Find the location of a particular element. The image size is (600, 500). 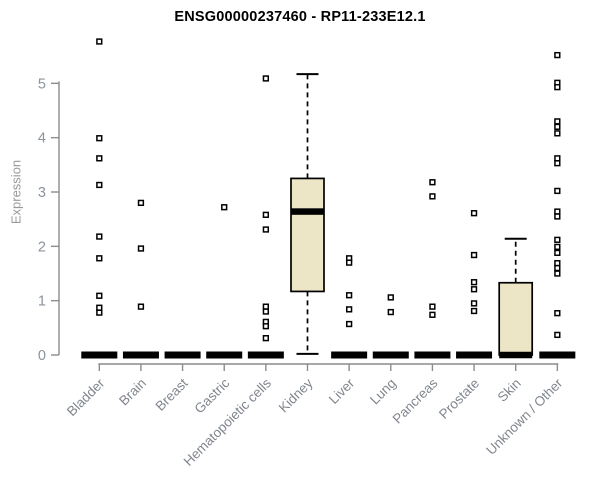

x-tick-label-liver: Liver is located at coordinates (342, 391).